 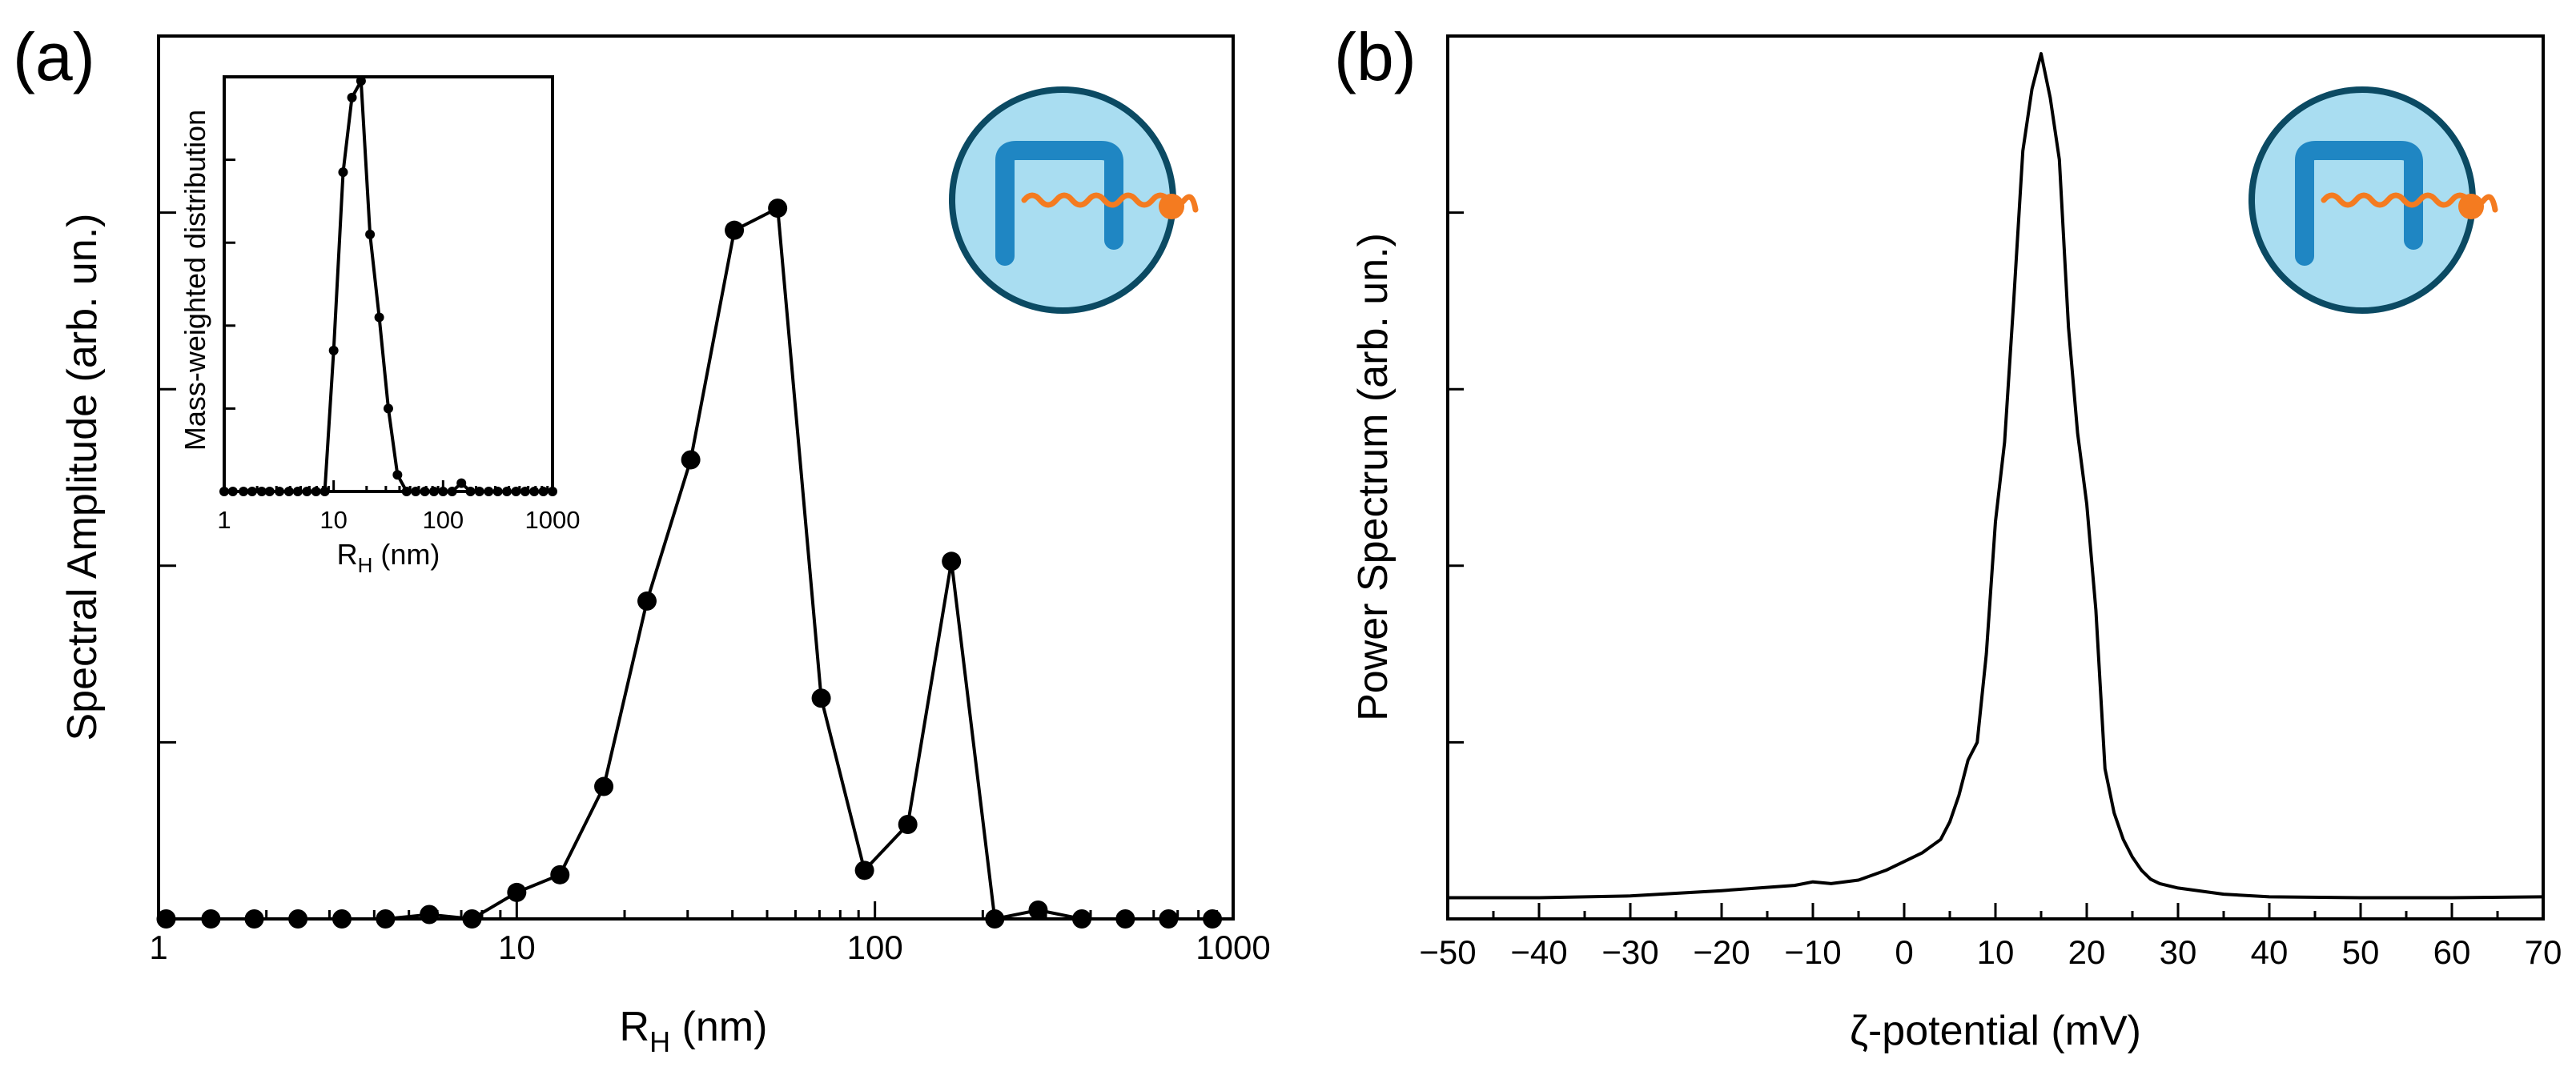 I want to click on panel-a-x-tick-labels: 1 10 100 1000, so click(x=709, y=947).